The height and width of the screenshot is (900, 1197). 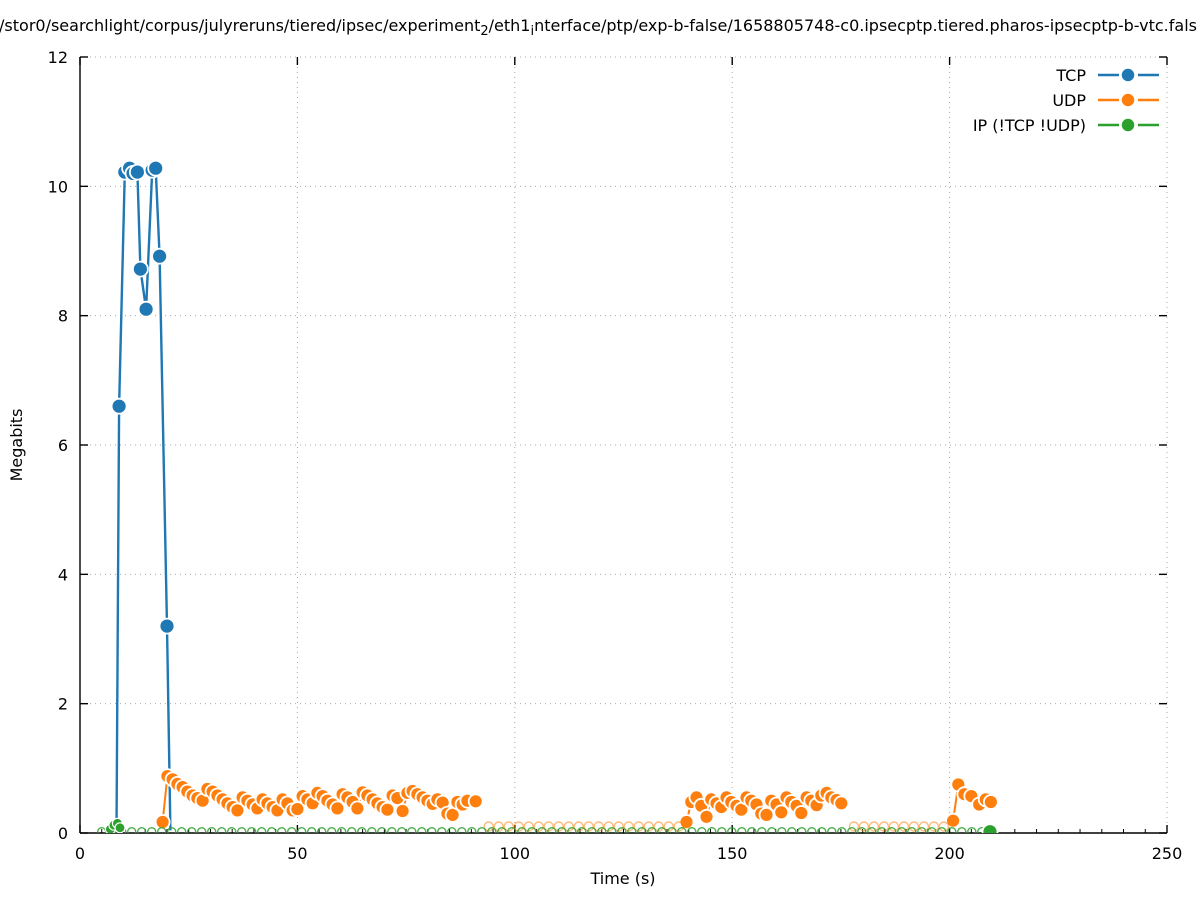 I want to click on ip-end-point, so click(x=990, y=828).